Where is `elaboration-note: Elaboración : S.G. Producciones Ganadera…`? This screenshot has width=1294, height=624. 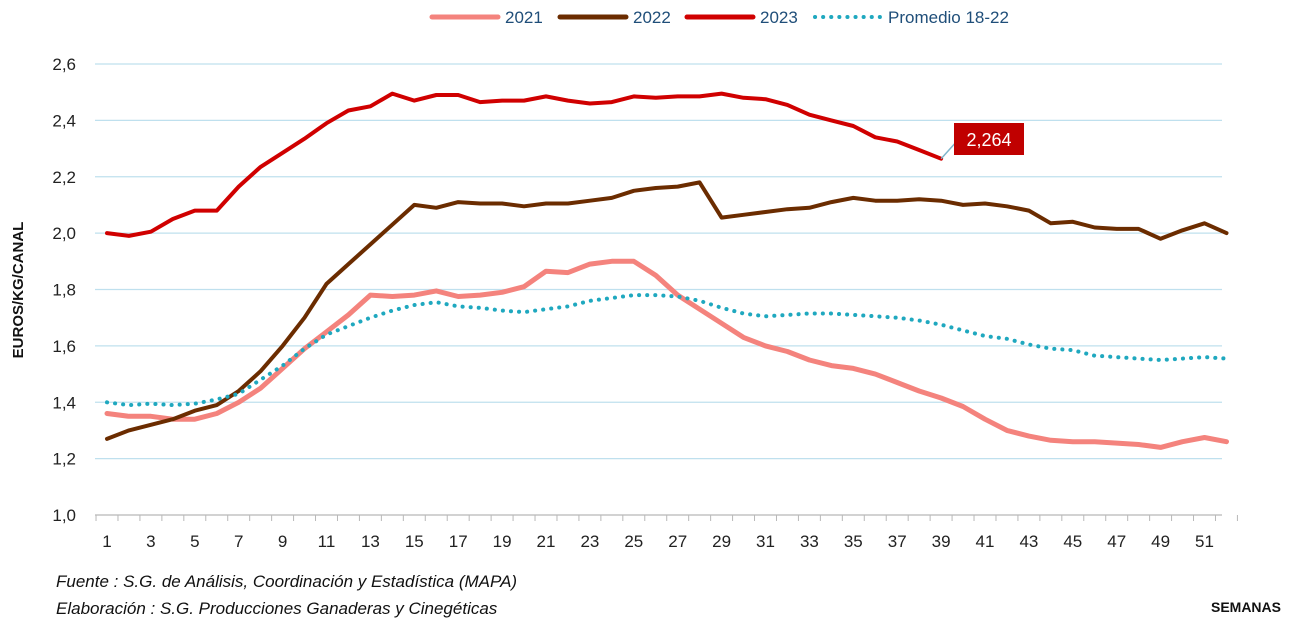
elaboration-note: Elaboración : S.G. Producciones Ganadera… is located at coordinates (277, 608).